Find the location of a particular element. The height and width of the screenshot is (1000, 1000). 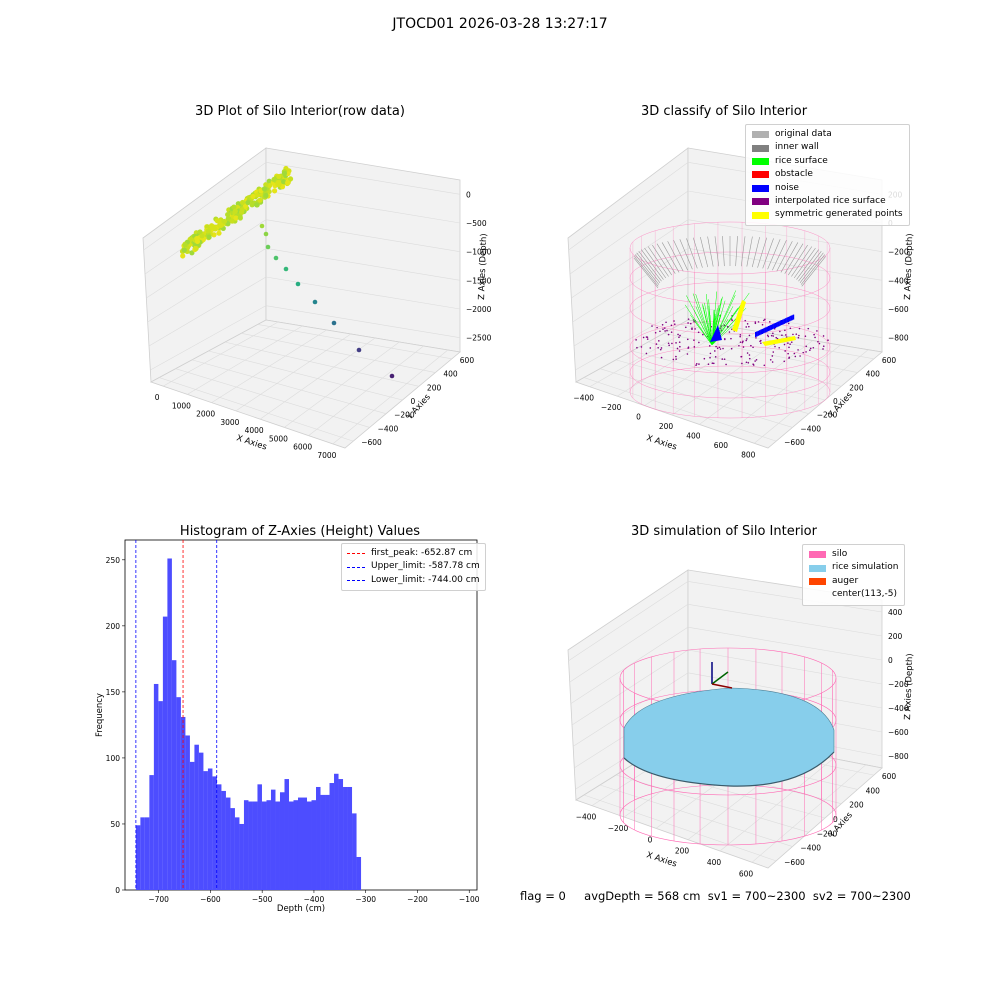

raw-xtick: 5000 is located at coordinates (278, 438).